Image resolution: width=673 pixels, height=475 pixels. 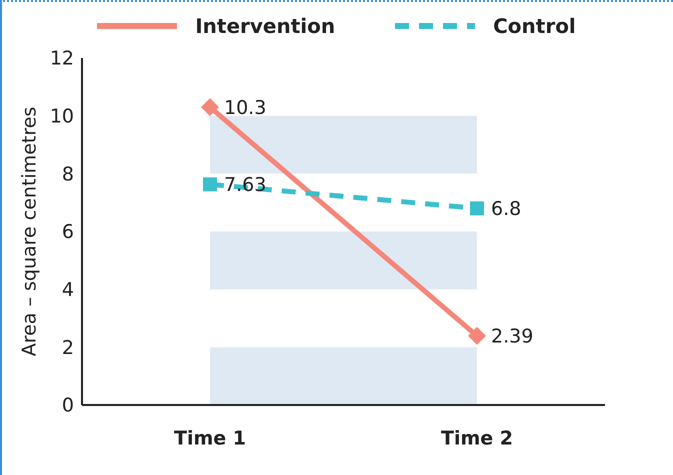 I want to click on data-label: 7.63, so click(x=245, y=185).